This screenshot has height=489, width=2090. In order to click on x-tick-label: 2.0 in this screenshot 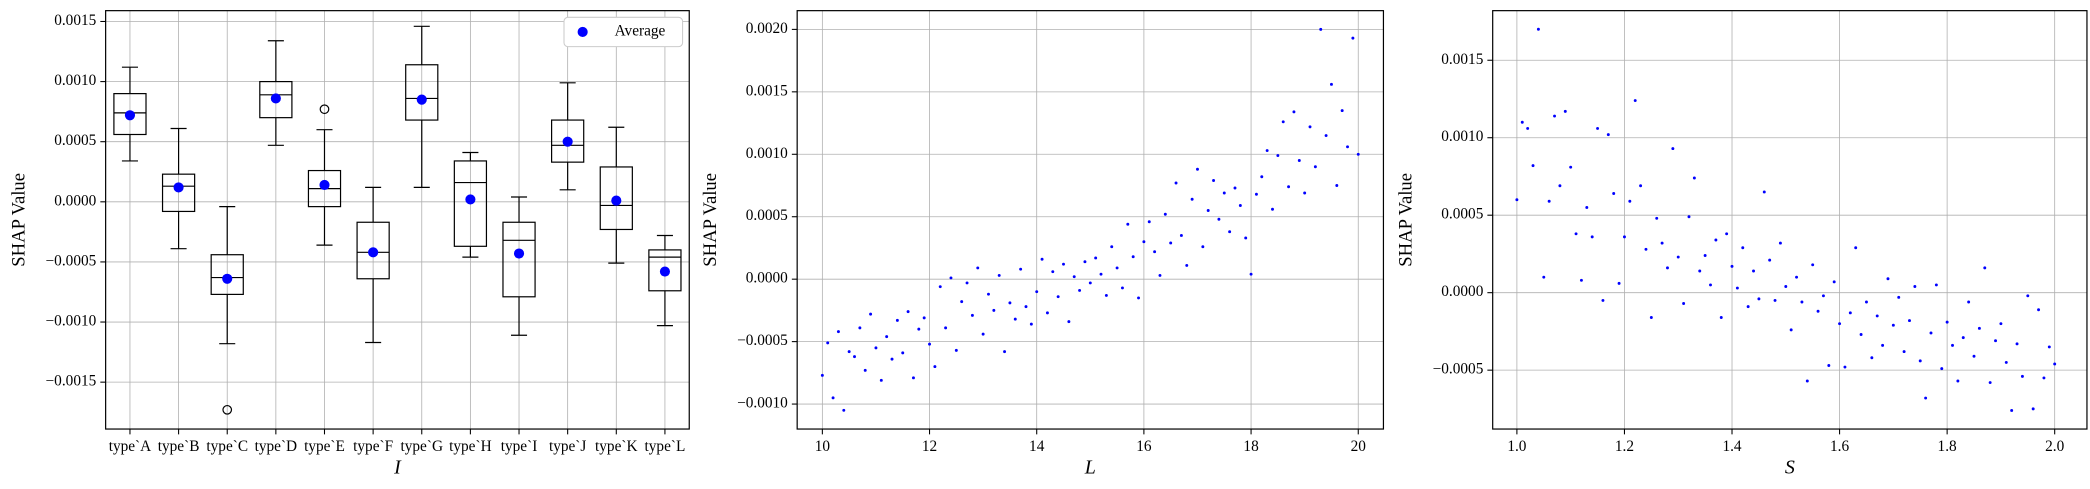, I will do `click(2054, 446)`.